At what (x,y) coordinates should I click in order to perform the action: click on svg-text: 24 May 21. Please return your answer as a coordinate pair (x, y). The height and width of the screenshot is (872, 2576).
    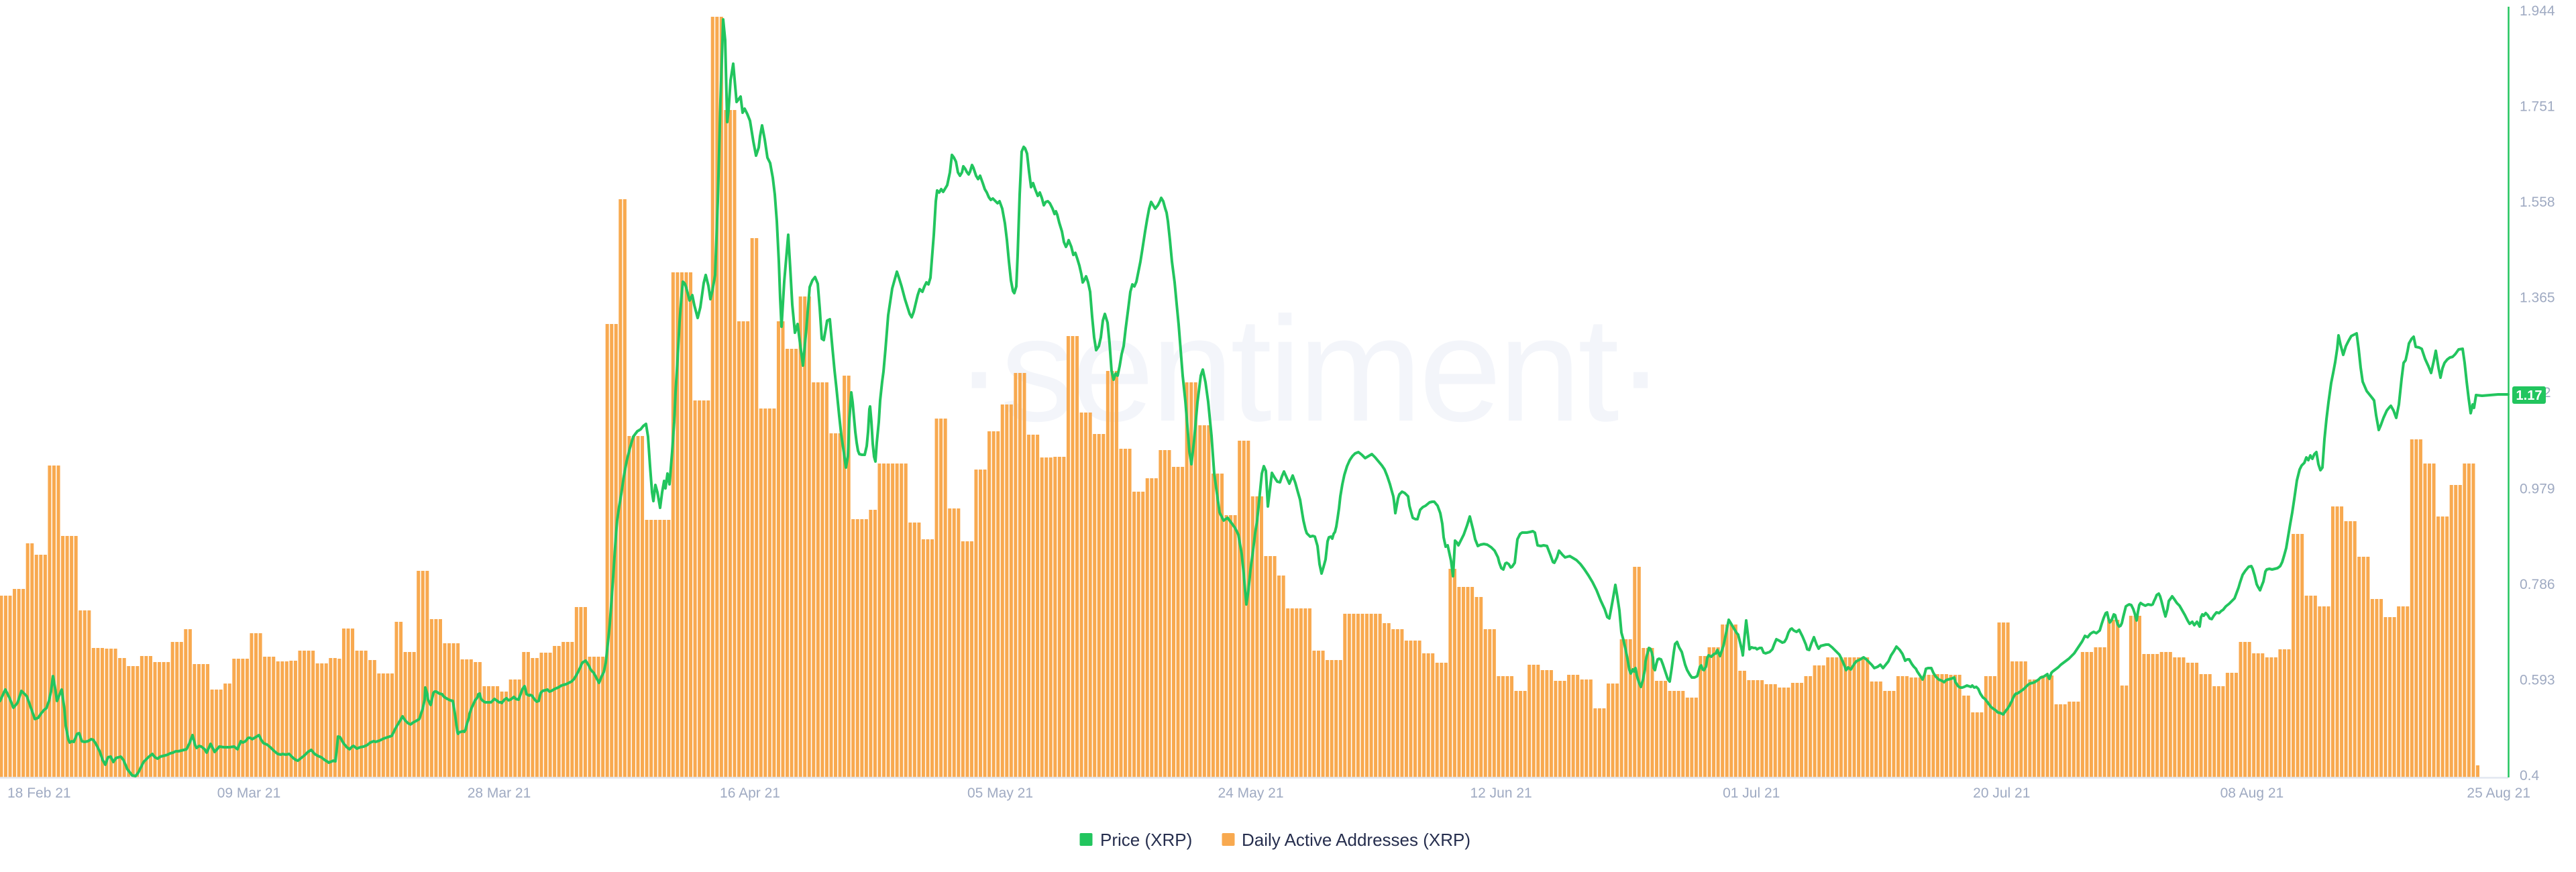
    Looking at the image, I should click on (1250, 793).